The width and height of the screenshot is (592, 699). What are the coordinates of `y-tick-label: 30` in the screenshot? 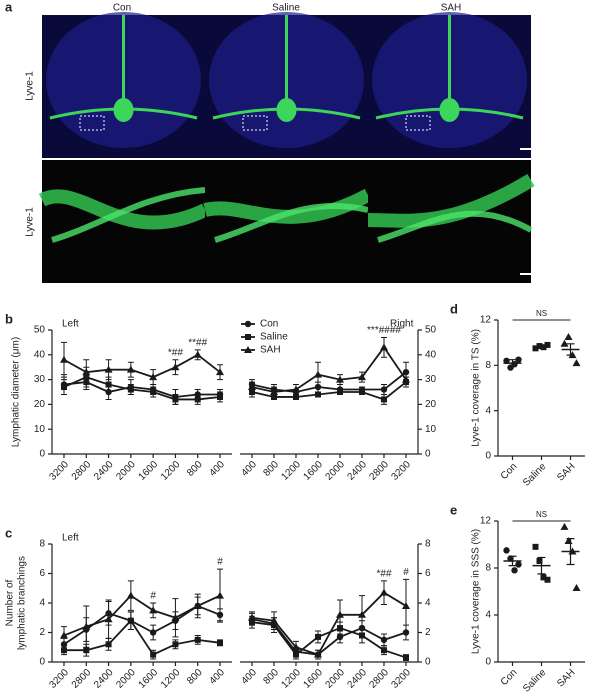 It's located at (431, 379).